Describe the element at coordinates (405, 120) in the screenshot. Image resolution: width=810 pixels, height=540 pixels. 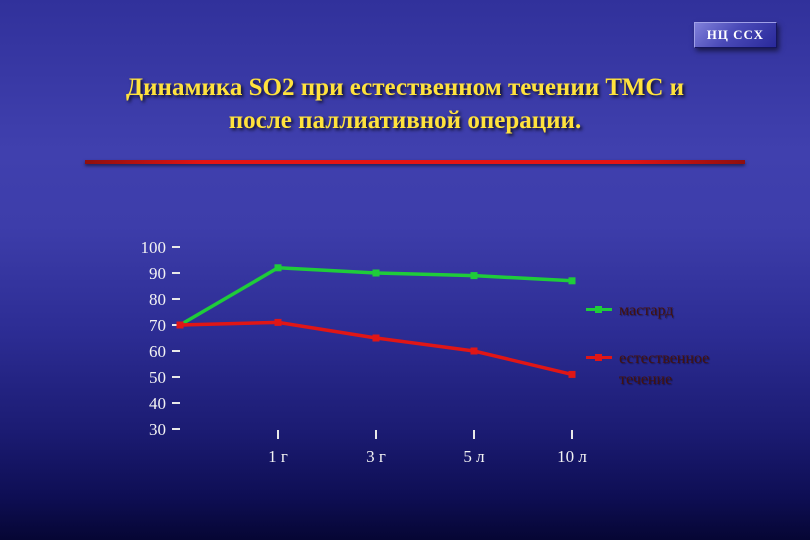
I see `slide-title-line2: после паллиативной операции.` at that location.